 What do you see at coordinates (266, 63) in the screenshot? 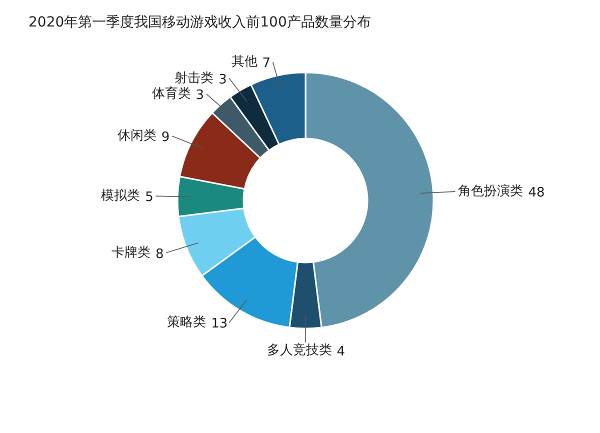
I see `data-label: 7` at bounding box center [266, 63].